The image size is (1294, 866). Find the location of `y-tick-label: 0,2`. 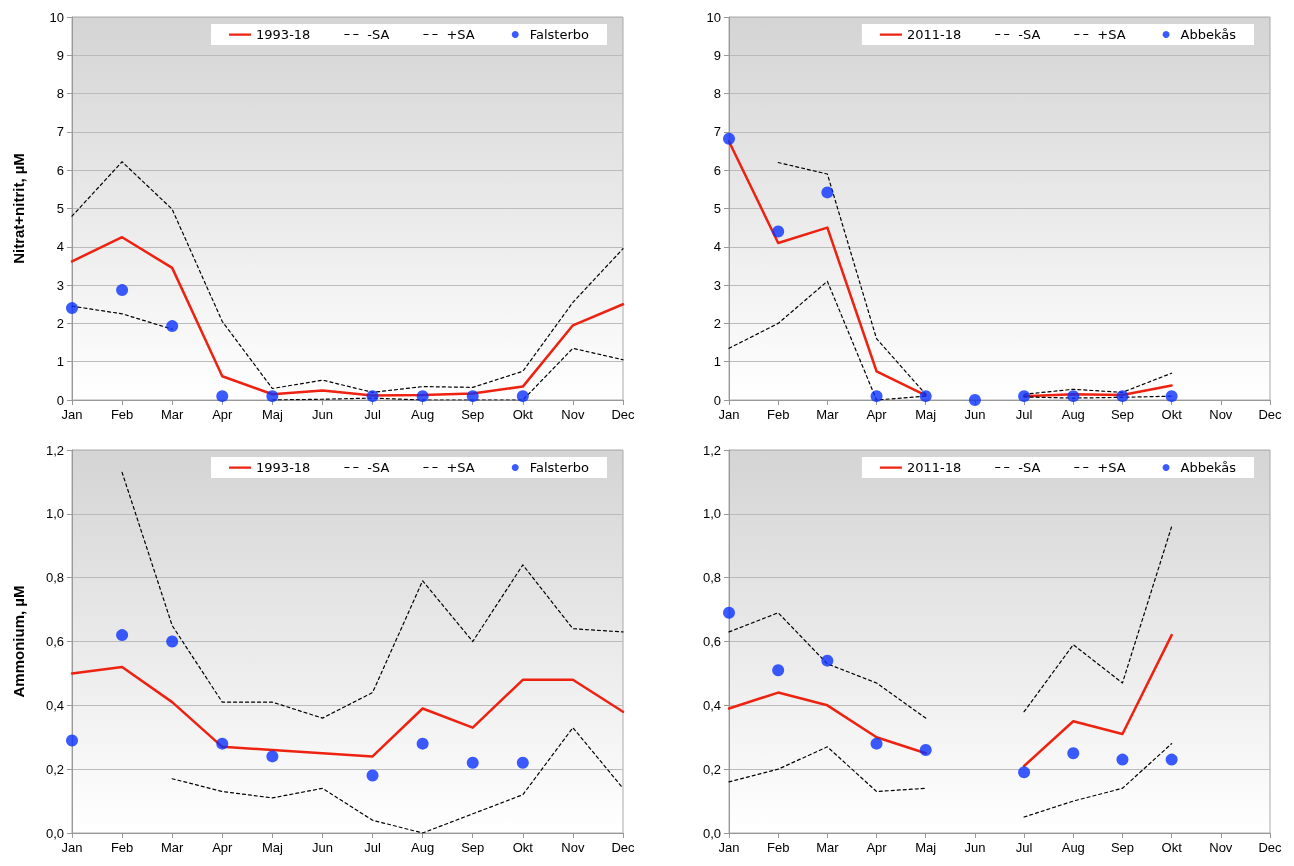

y-tick-label: 0,2 is located at coordinates (711, 769).